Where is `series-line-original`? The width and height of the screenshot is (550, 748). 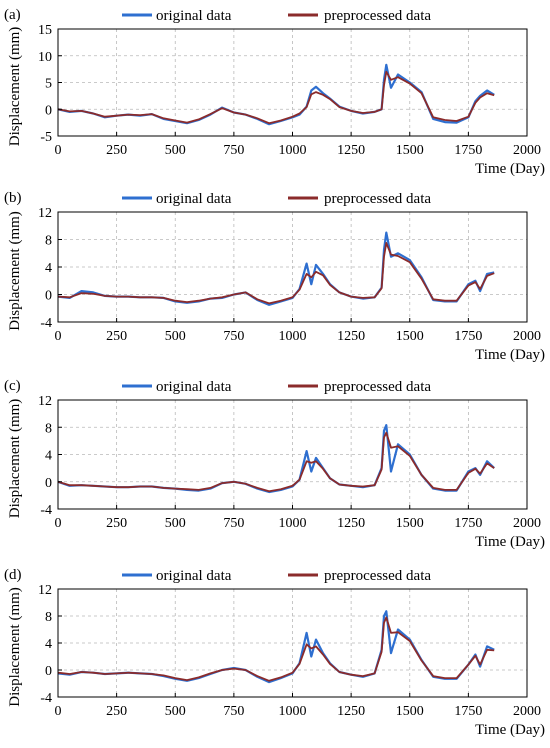
series-line-original is located at coordinates (276, 268).